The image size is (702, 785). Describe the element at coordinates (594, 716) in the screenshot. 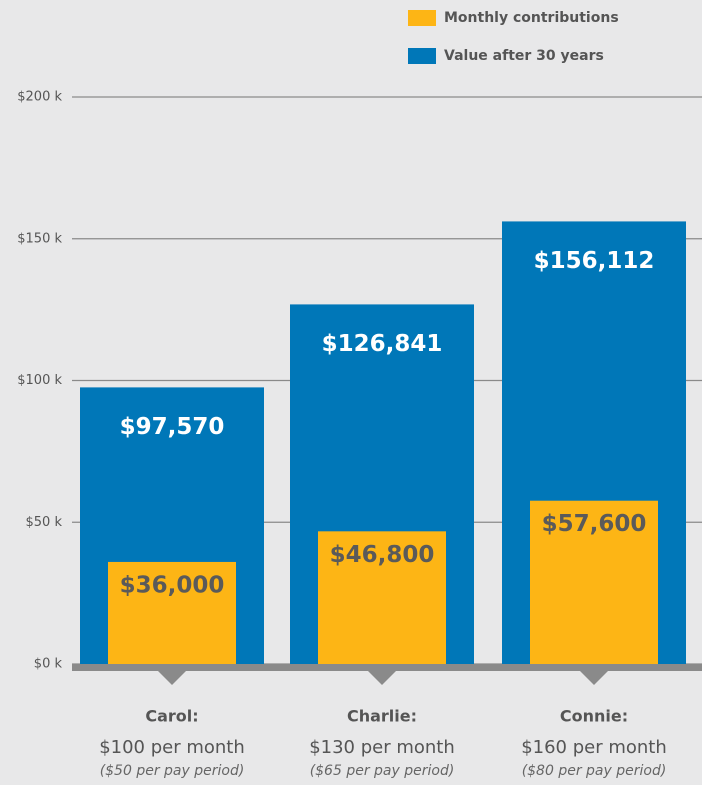

I see `category-label: Connie:` at that location.